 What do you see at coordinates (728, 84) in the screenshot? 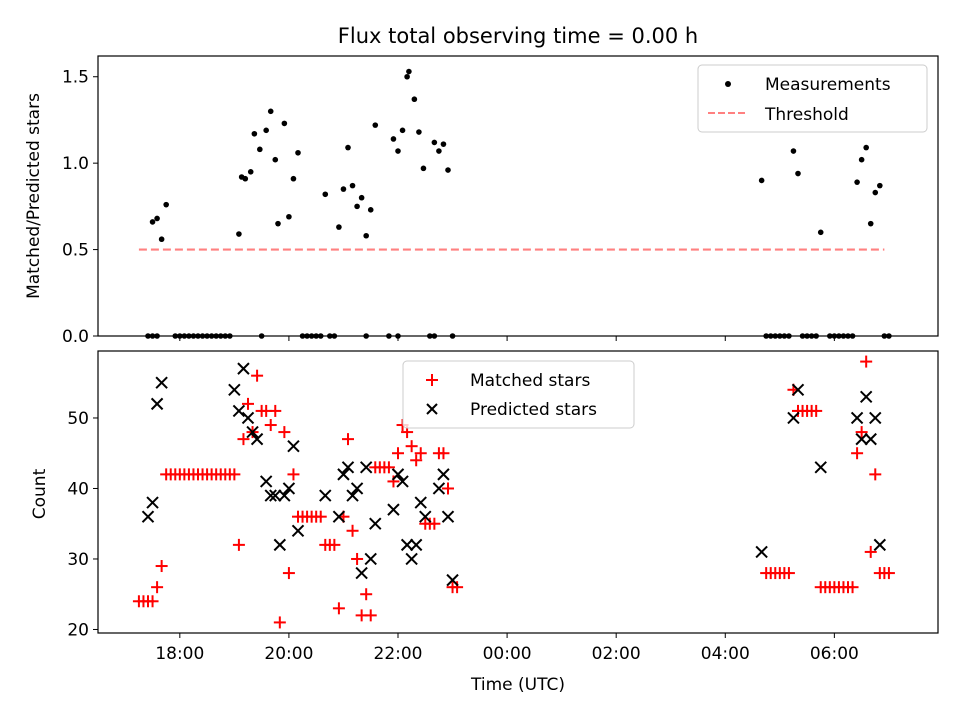
I see `legend-measurements-marker` at bounding box center [728, 84].